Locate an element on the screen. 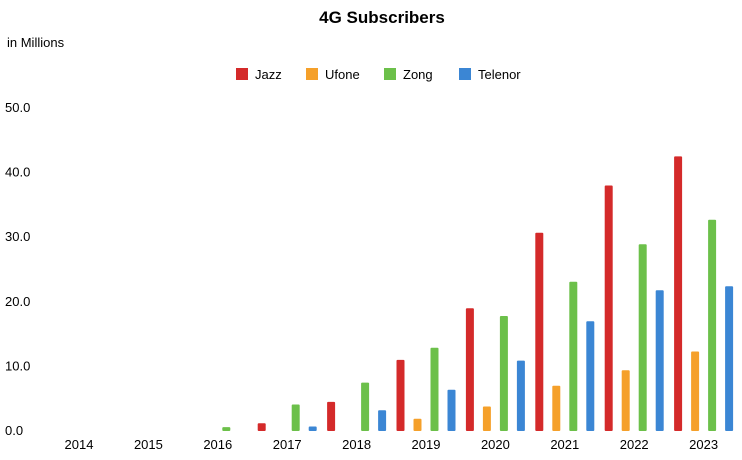 The image size is (742, 460). y-tick-label: 50.0 is located at coordinates (17, 107).